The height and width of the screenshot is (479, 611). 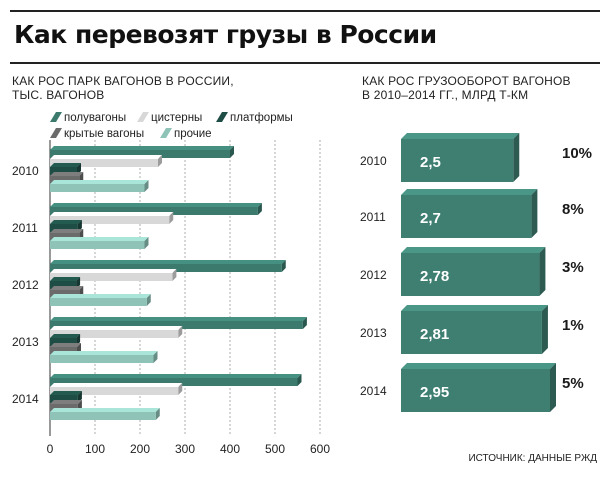 I want to click on legend-label: цистерны, so click(x=176, y=118).